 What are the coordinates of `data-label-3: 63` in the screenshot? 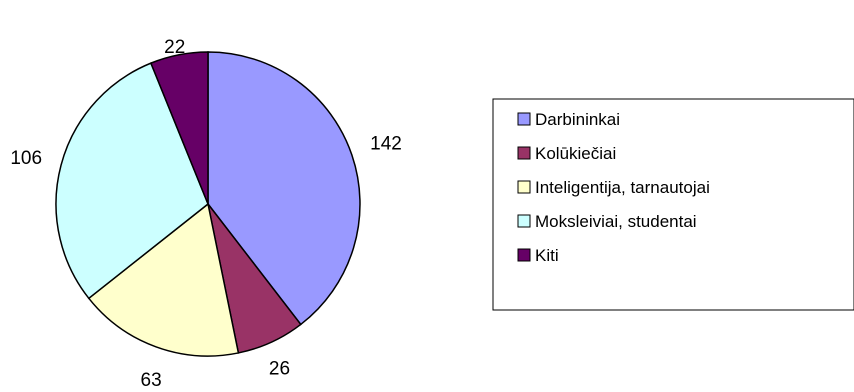 It's located at (151, 380).